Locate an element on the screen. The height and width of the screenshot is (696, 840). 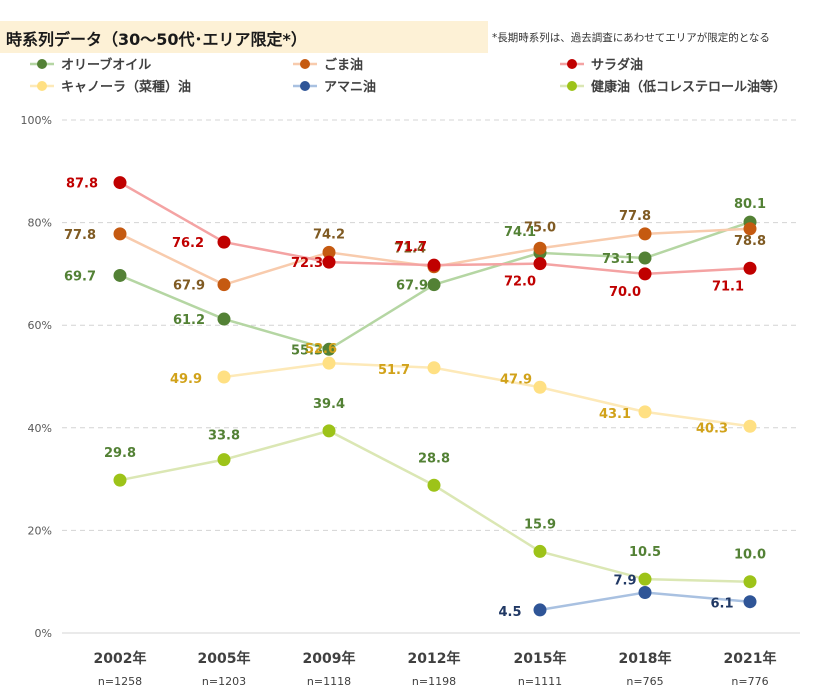
data-label: 71.4 is located at coordinates (410, 249).